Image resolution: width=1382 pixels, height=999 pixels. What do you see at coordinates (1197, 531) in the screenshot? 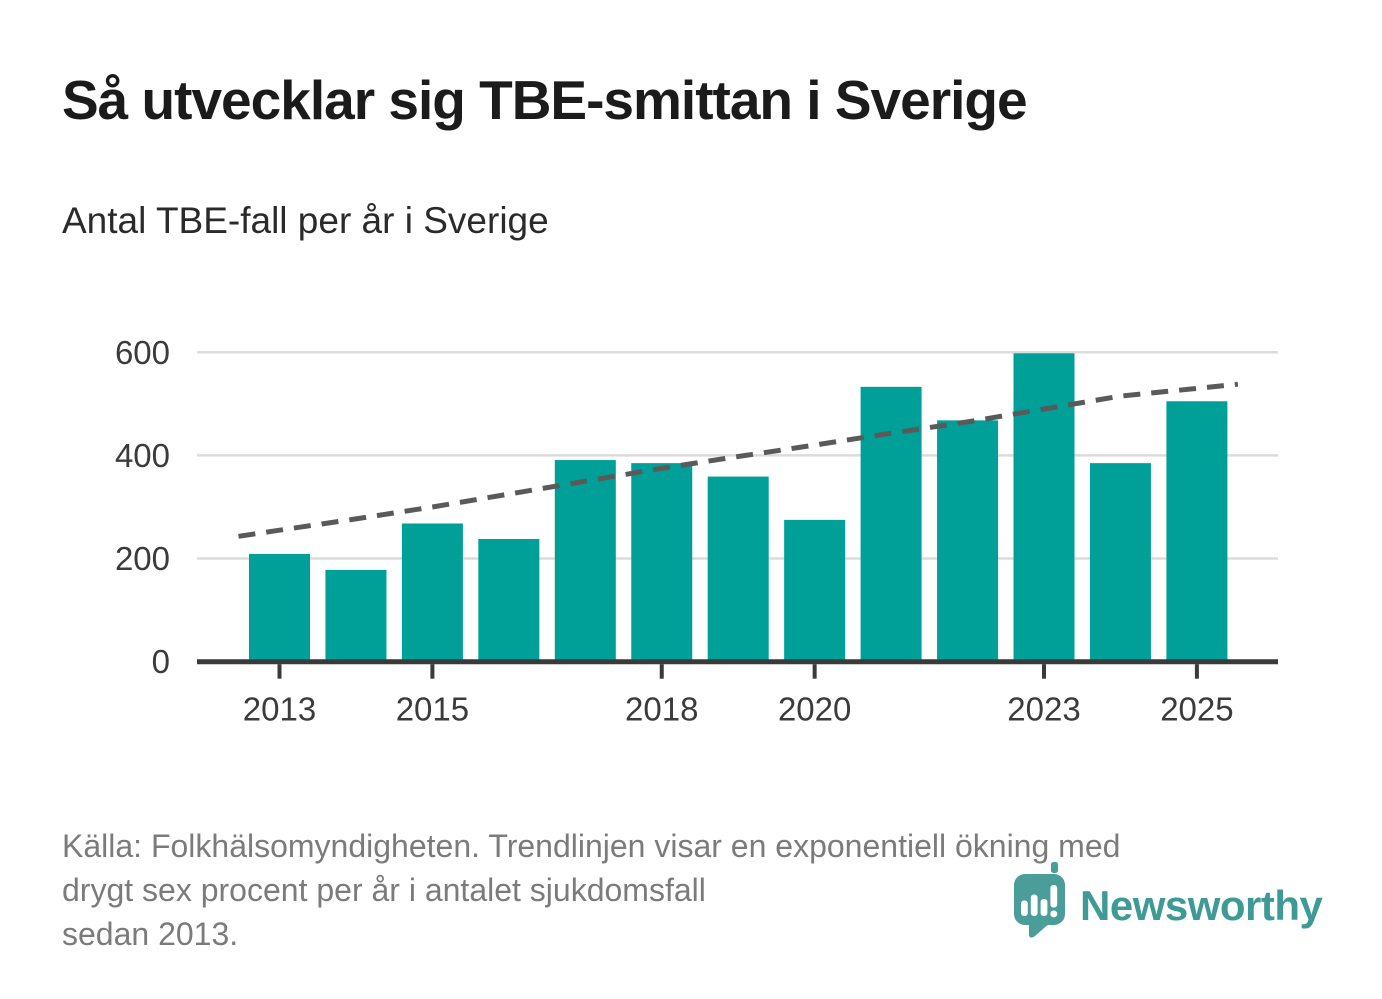
I see `bar-2025` at bounding box center [1197, 531].